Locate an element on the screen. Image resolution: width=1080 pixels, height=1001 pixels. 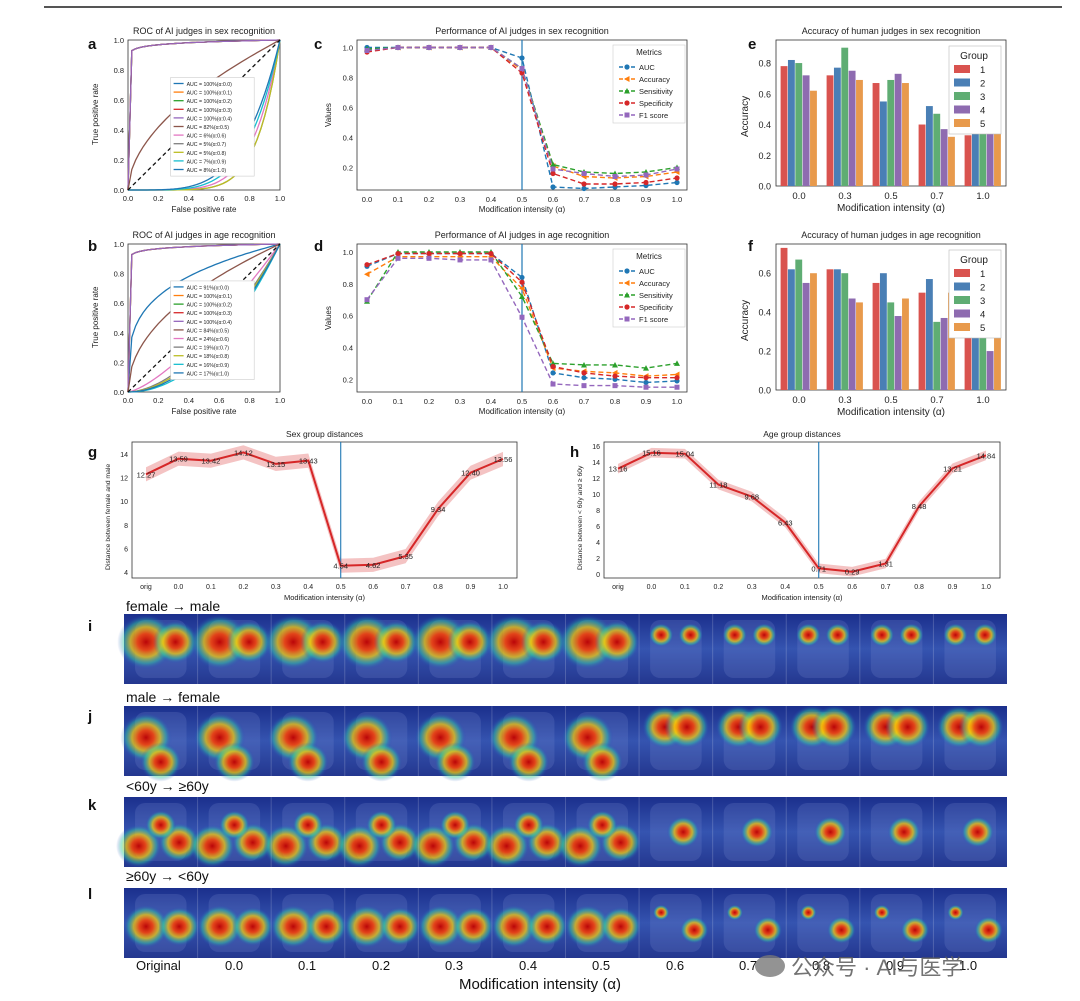
y-tick-label: 0.2 is located at coordinates (119, 362).